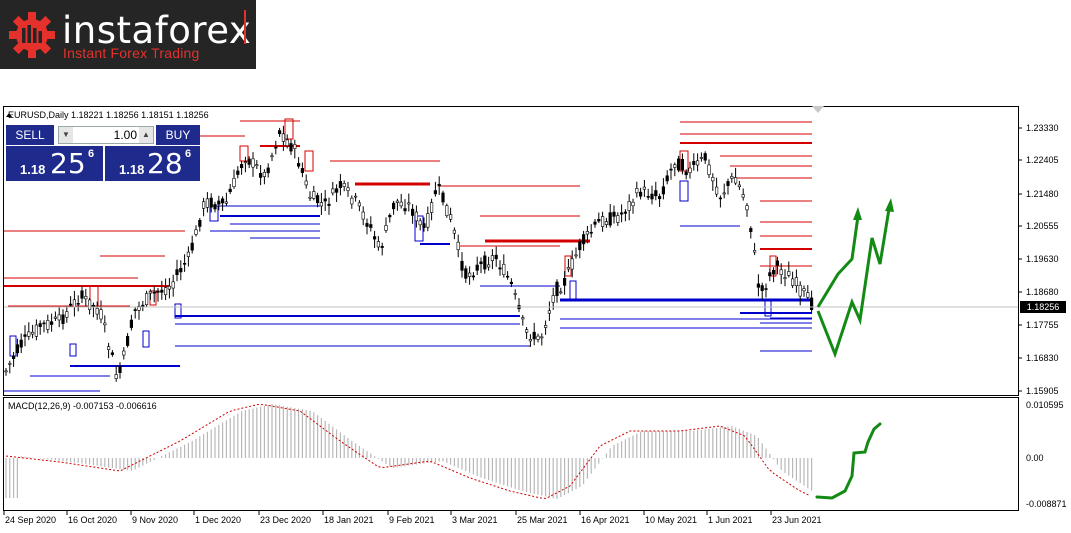  I want to click on sell-price-prefix: 1.18, so click(33, 169).